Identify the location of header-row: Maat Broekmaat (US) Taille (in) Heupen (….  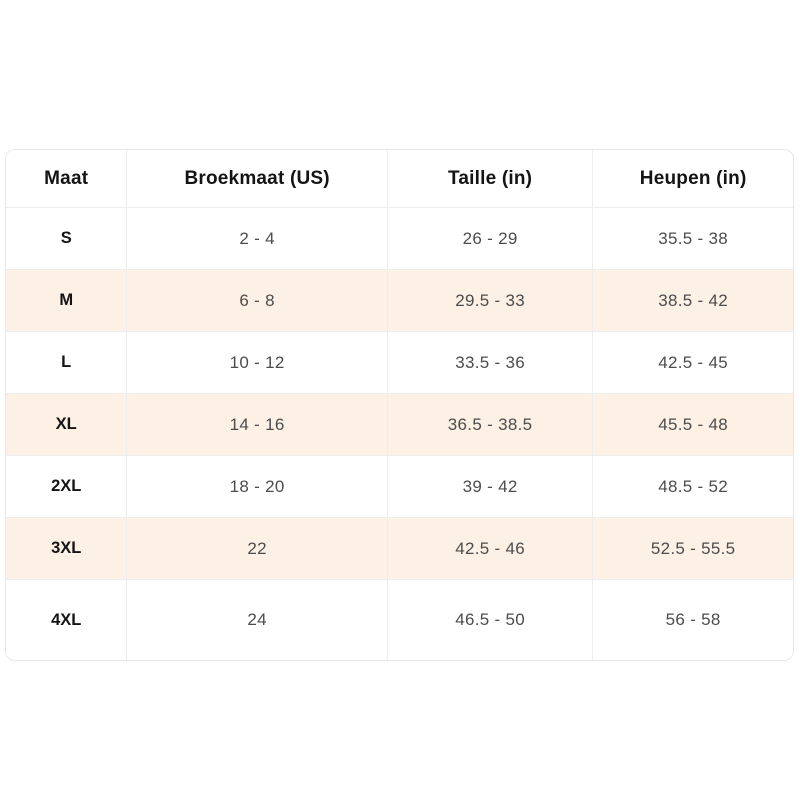
(399, 179).